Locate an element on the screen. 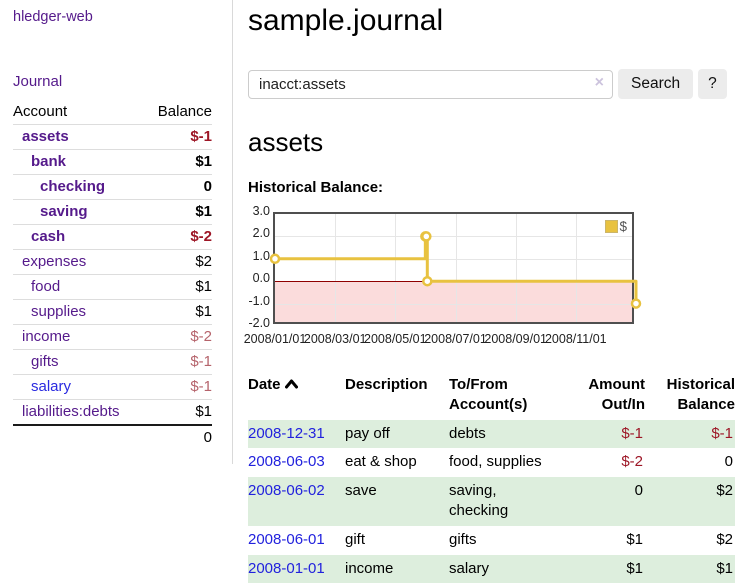 The width and height of the screenshot is (742, 583). account-row: cash $-2 is located at coordinates (112, 237).